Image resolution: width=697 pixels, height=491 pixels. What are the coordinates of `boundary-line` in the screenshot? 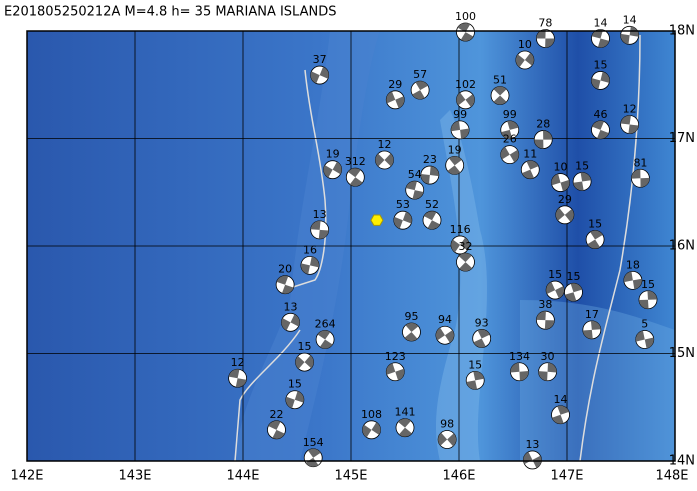 It's located at (610, 248).